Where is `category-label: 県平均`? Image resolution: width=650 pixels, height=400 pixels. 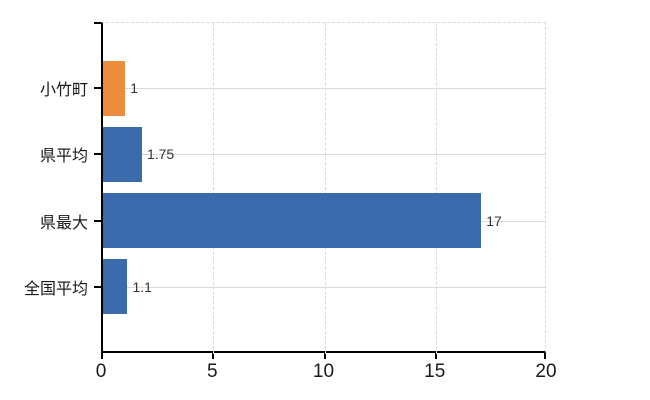 category-label: 県平均 is located at coordinates (63, 157).